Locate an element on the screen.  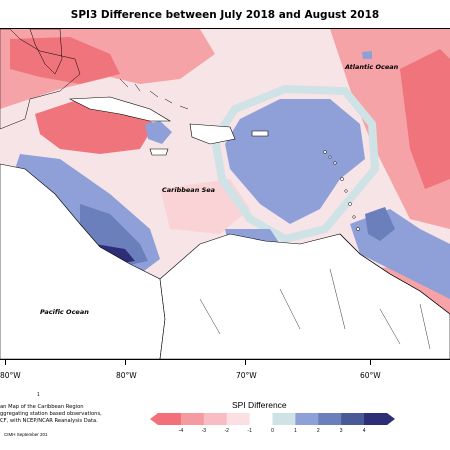
footnote-line: CF, with NCEP/NCAR Reanalysis Data. is located at coordinates (49, 421).